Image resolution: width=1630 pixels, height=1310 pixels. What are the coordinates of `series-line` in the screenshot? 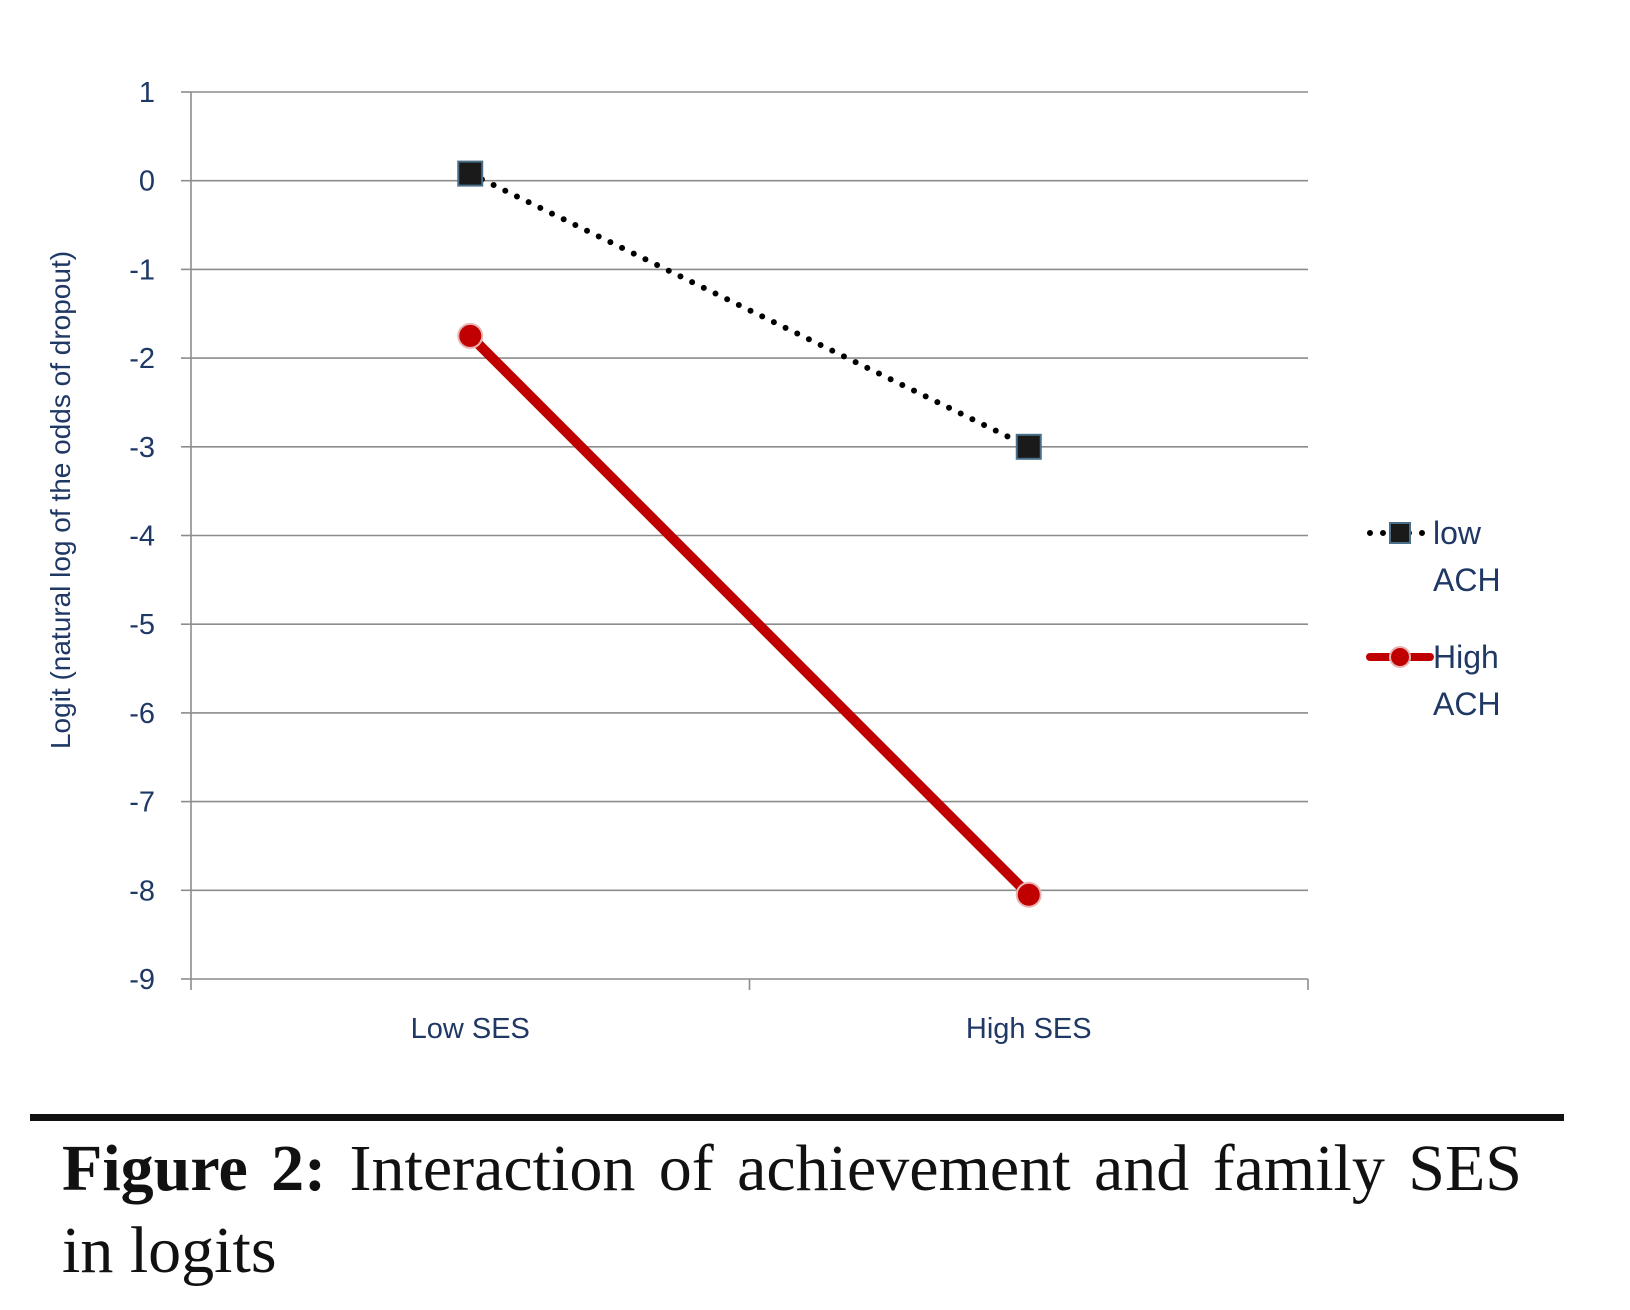 It's located at (749, 310).